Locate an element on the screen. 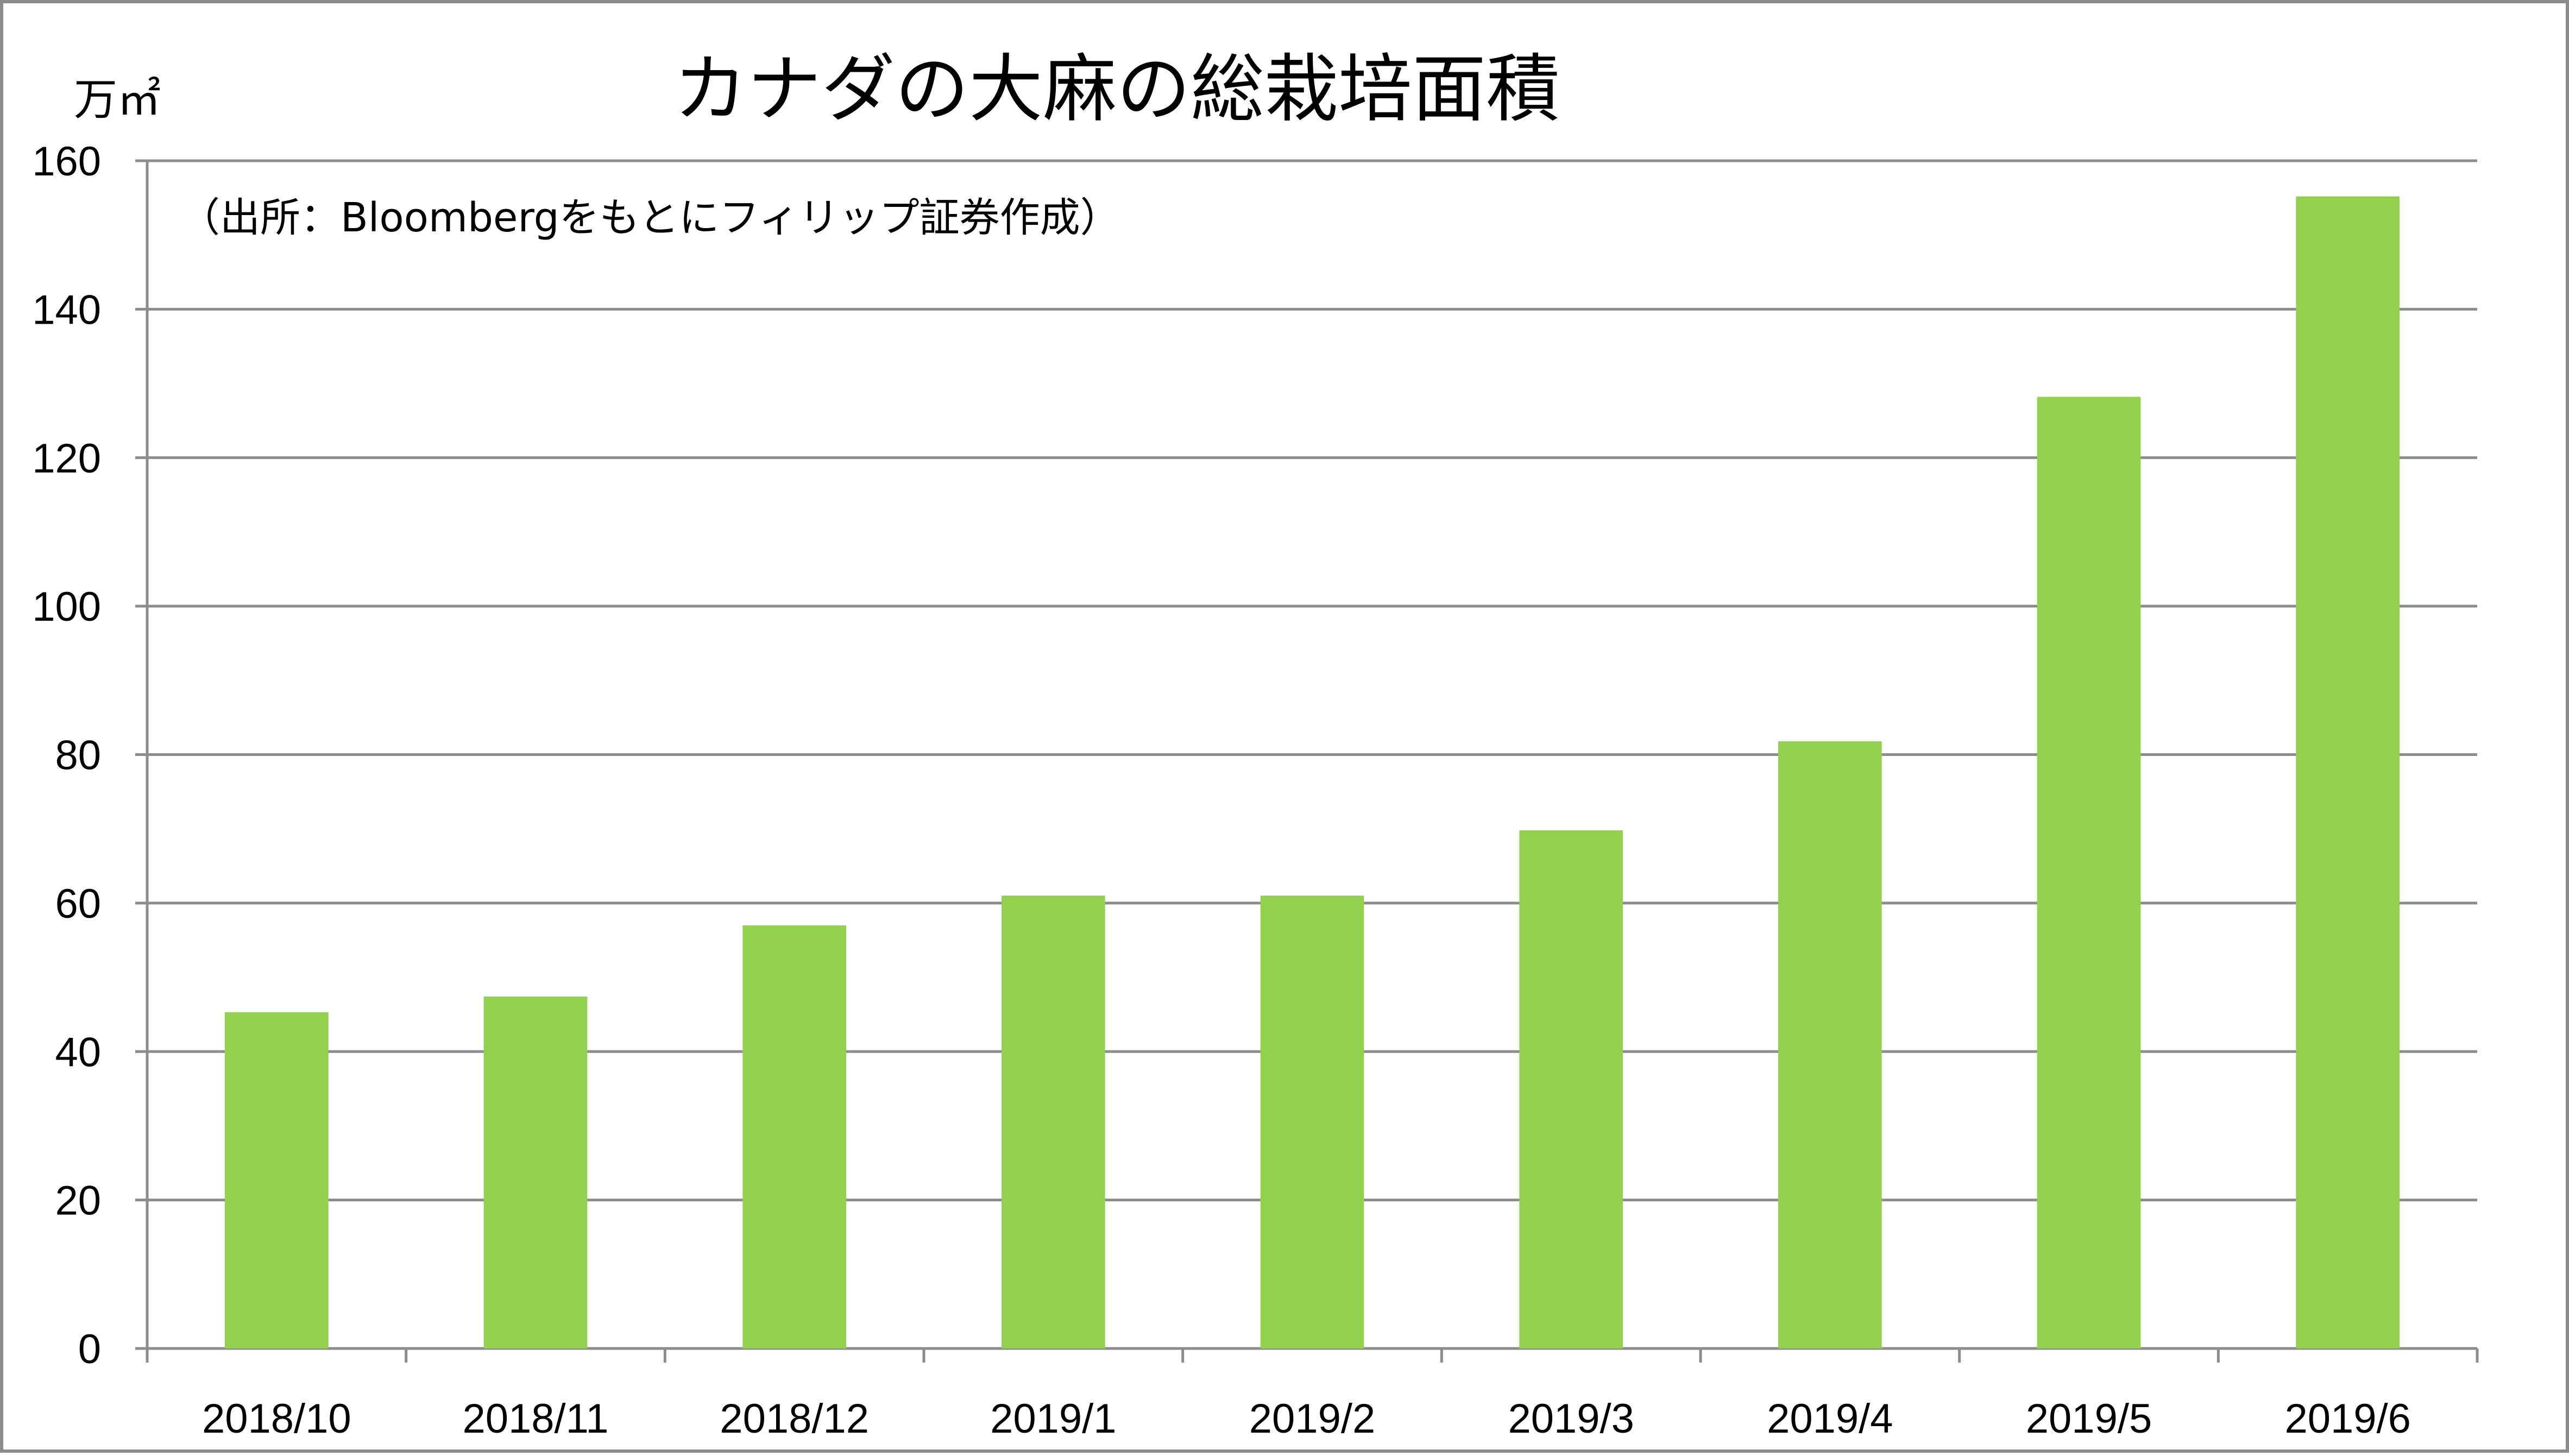 The image size is (2569, 1456). y-tick-label: 160 is located at coordinates (66, 161).